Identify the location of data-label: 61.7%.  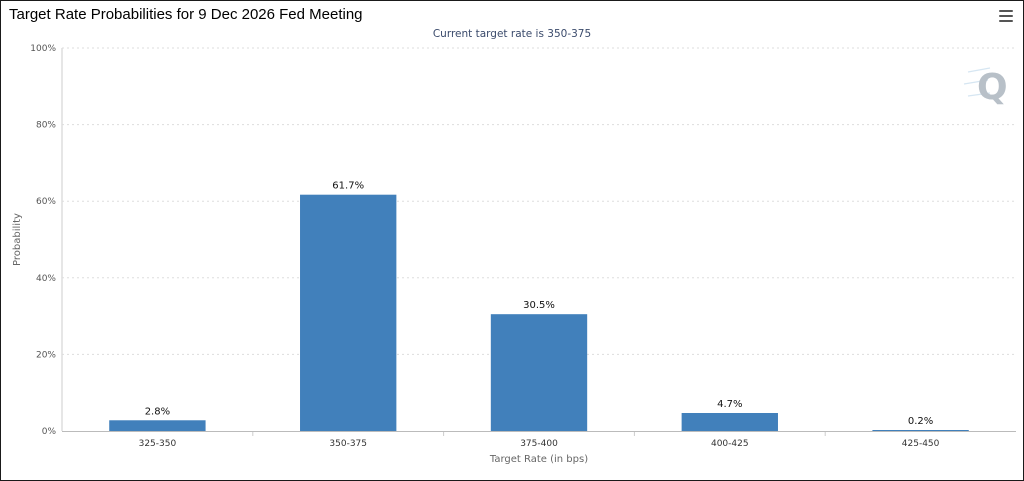
(348, 186).